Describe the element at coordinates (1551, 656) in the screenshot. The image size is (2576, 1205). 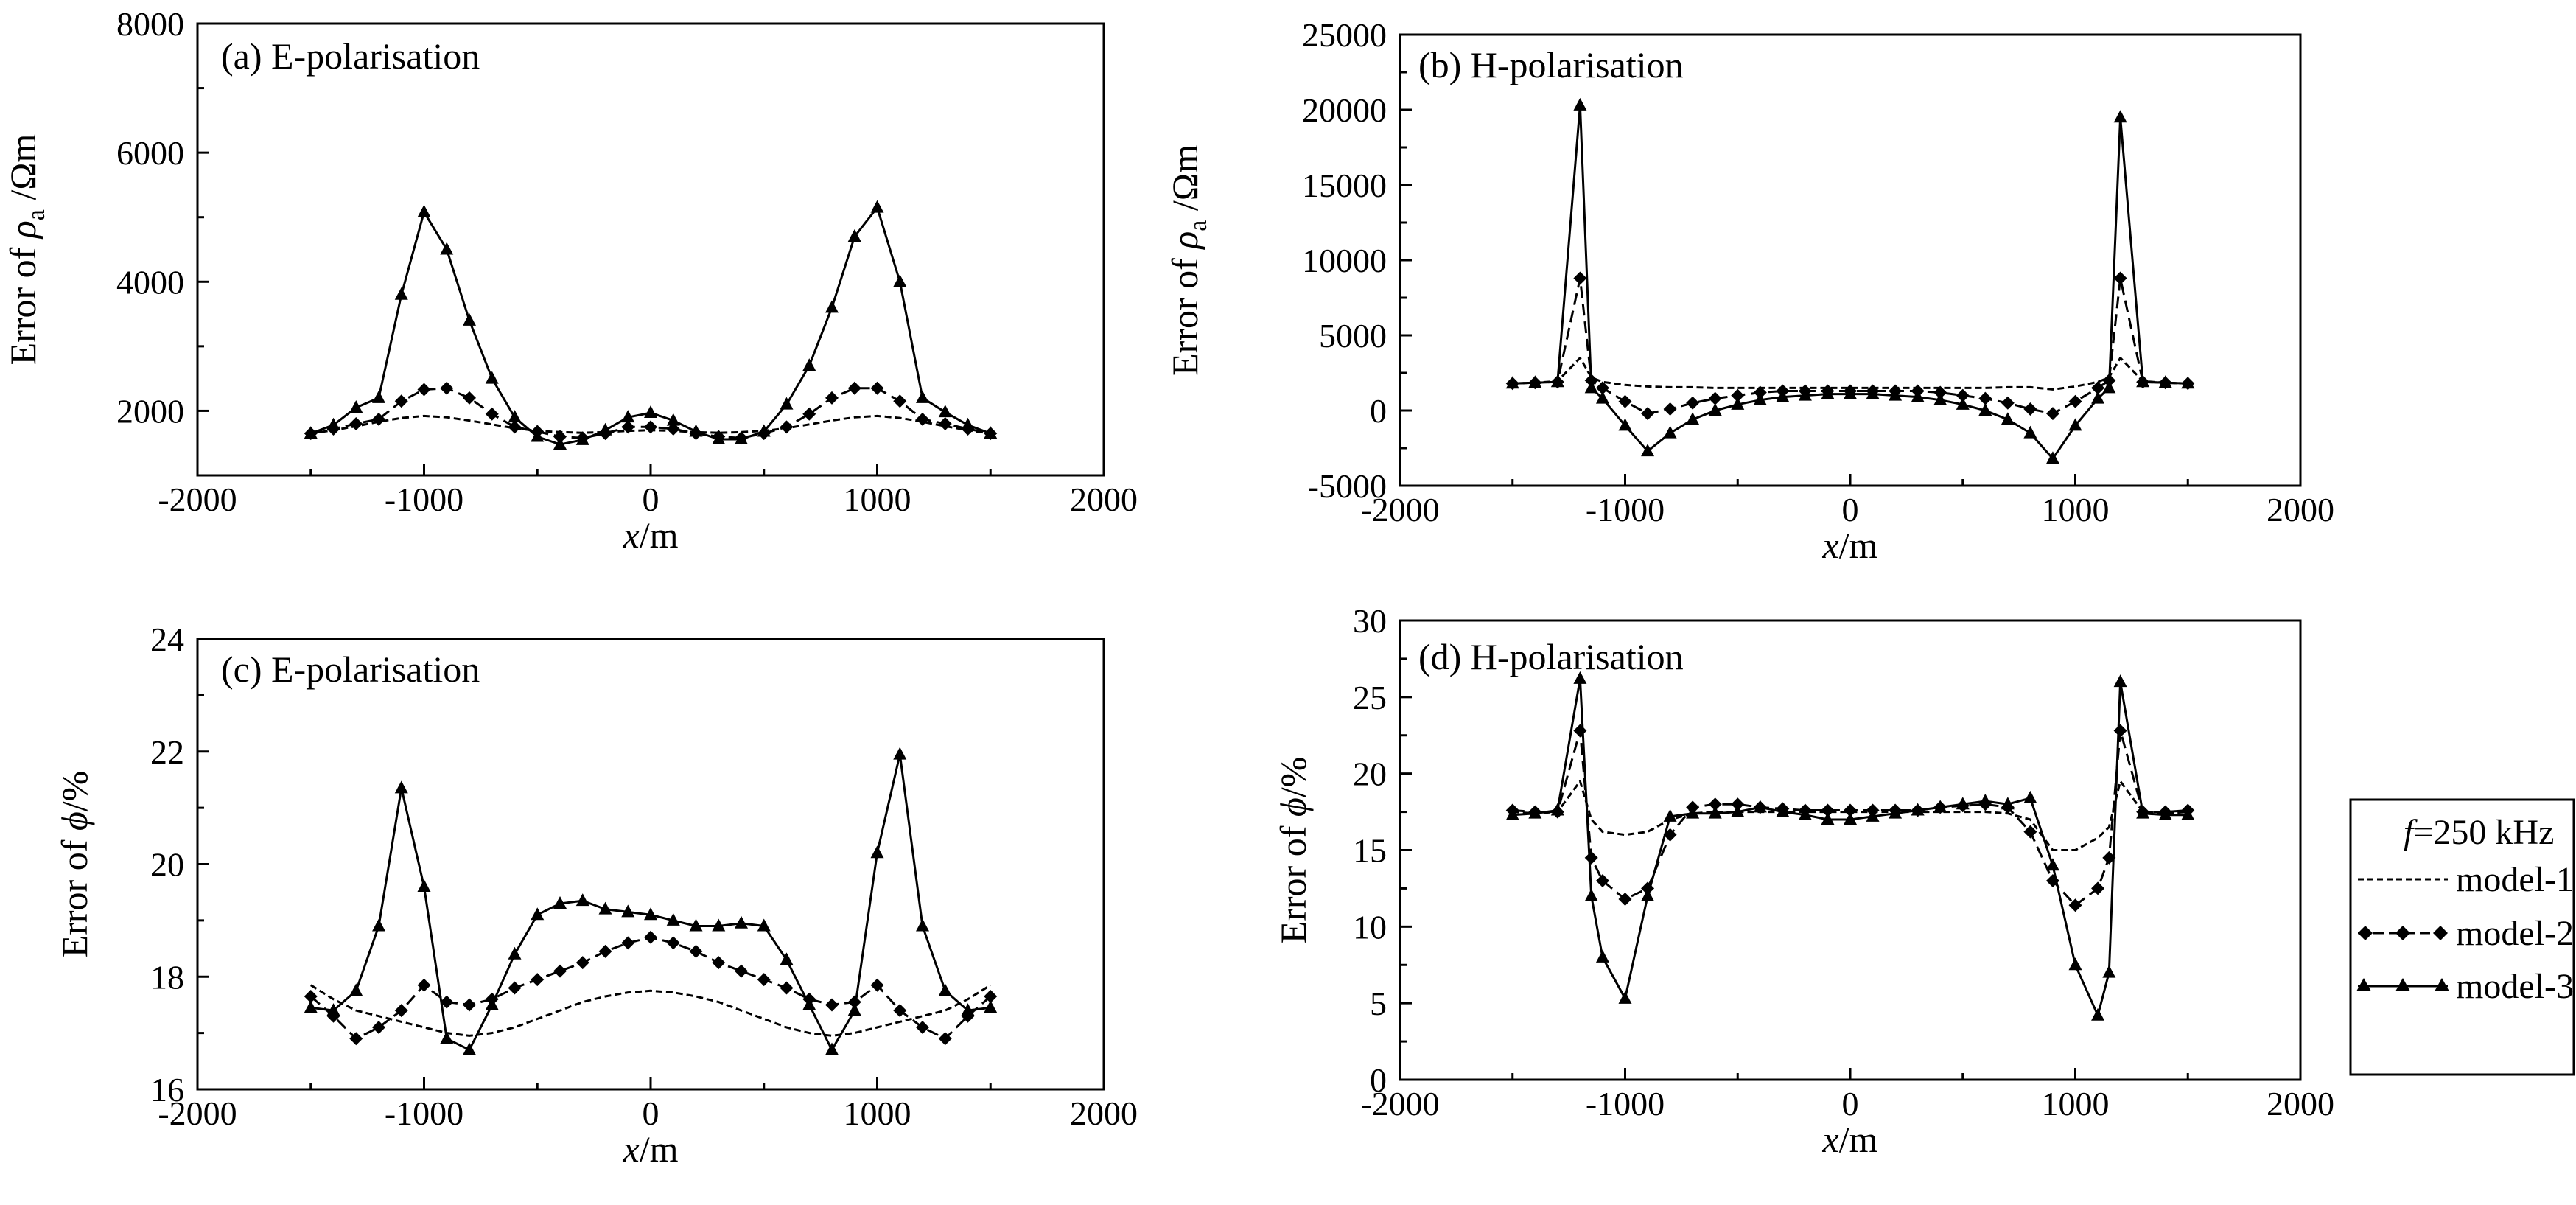
I see `panel-title: (d) H-polarisation` at that location.